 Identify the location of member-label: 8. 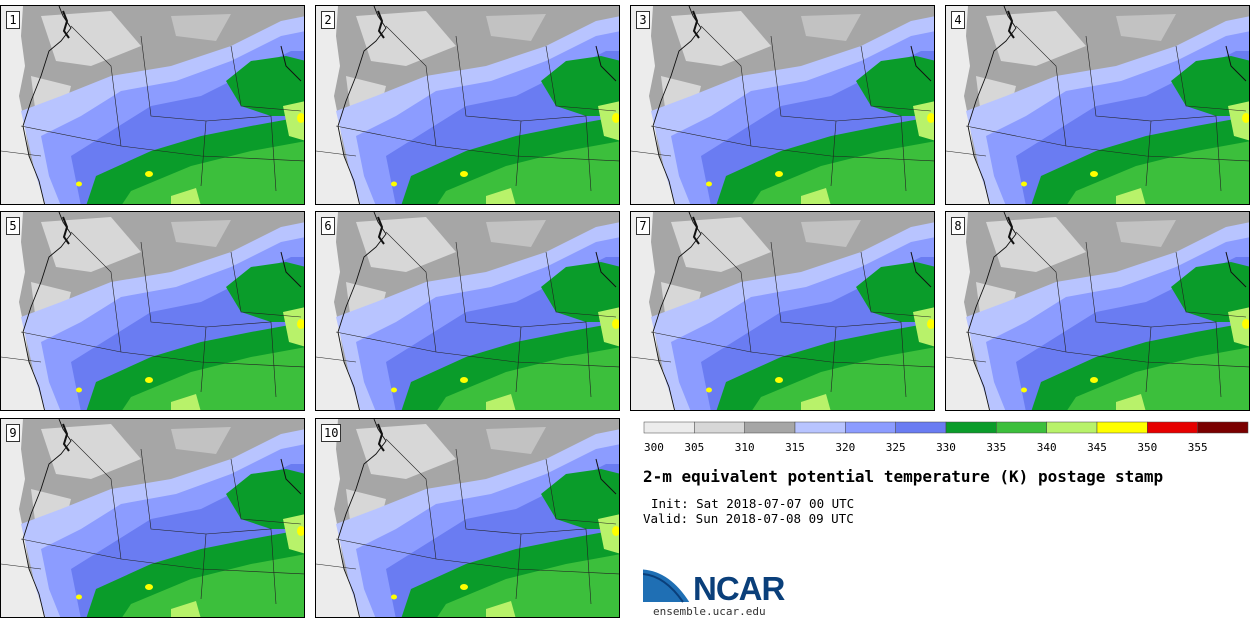
(958, 226).